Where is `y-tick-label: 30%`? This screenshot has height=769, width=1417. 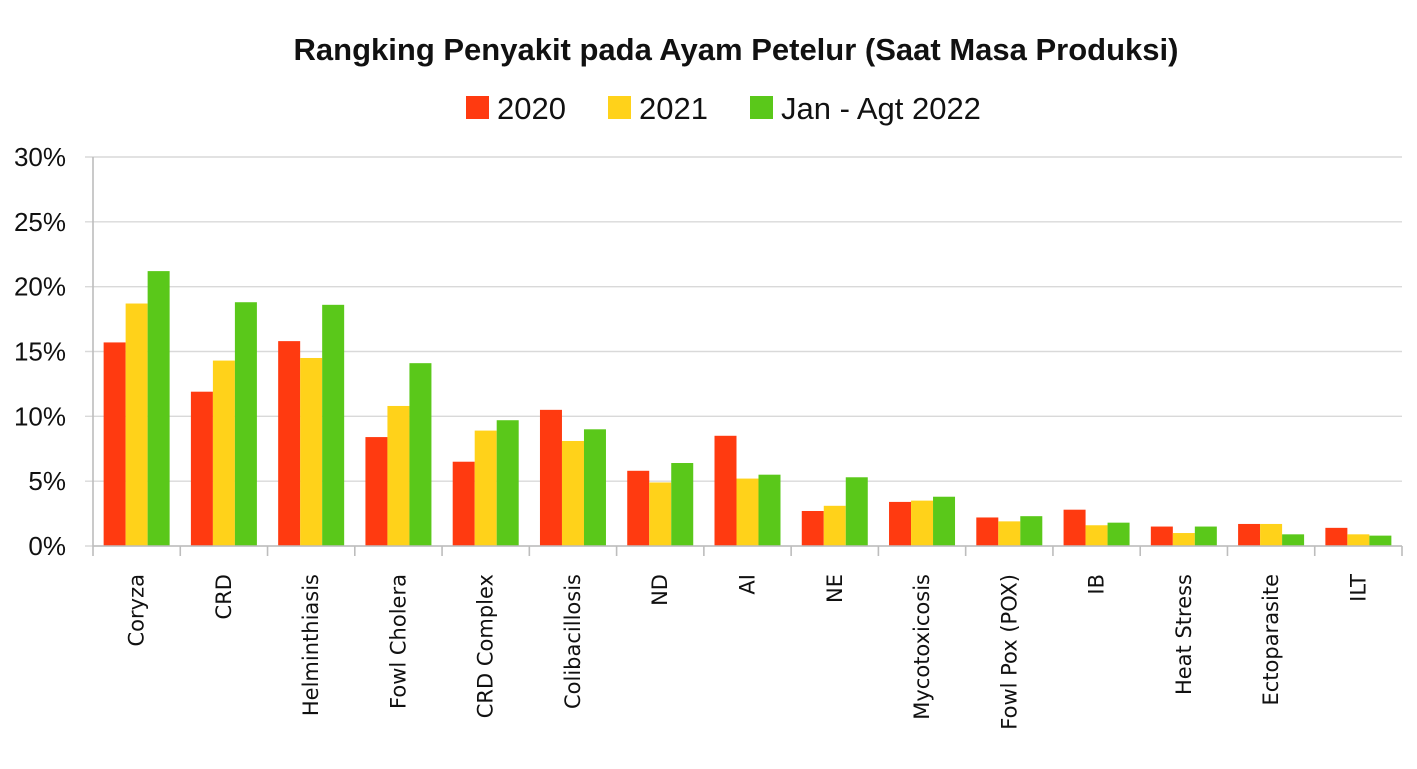
y-tick-label: 30% is located at coordinates (40, 157).